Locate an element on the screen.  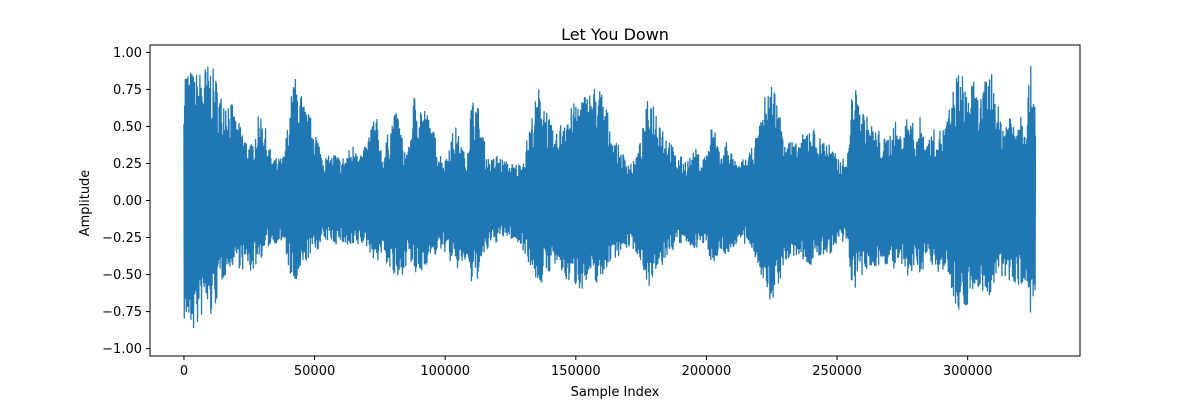
x-axis-label: Sample Index is located at coordinates (615, 392).